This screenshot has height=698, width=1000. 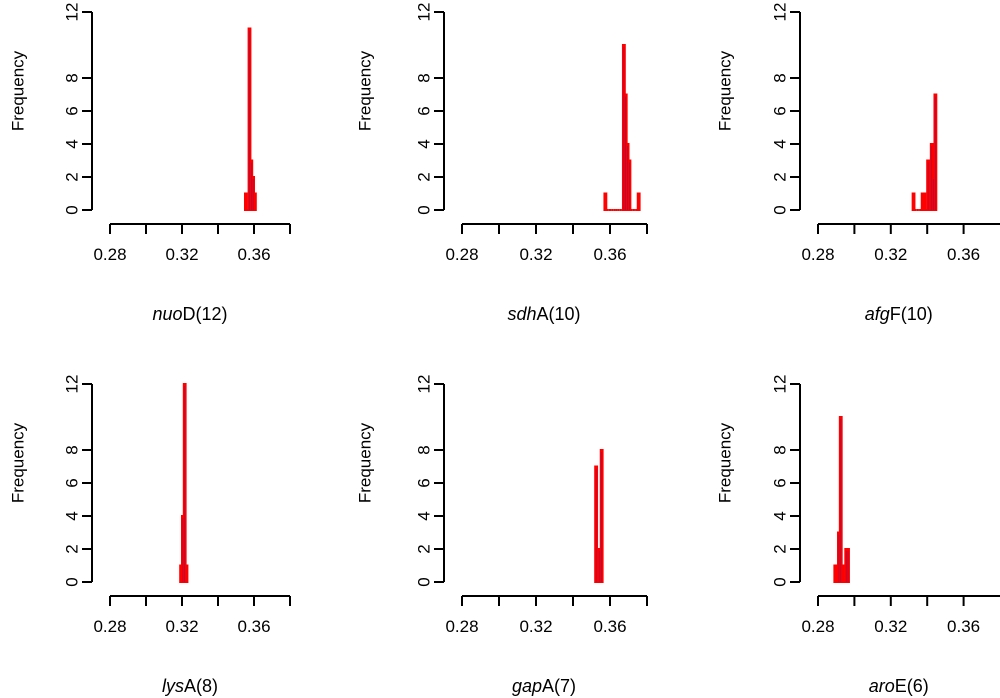 I want to click on x-axis-label: sdhA(10), so click(x=543, y=314).